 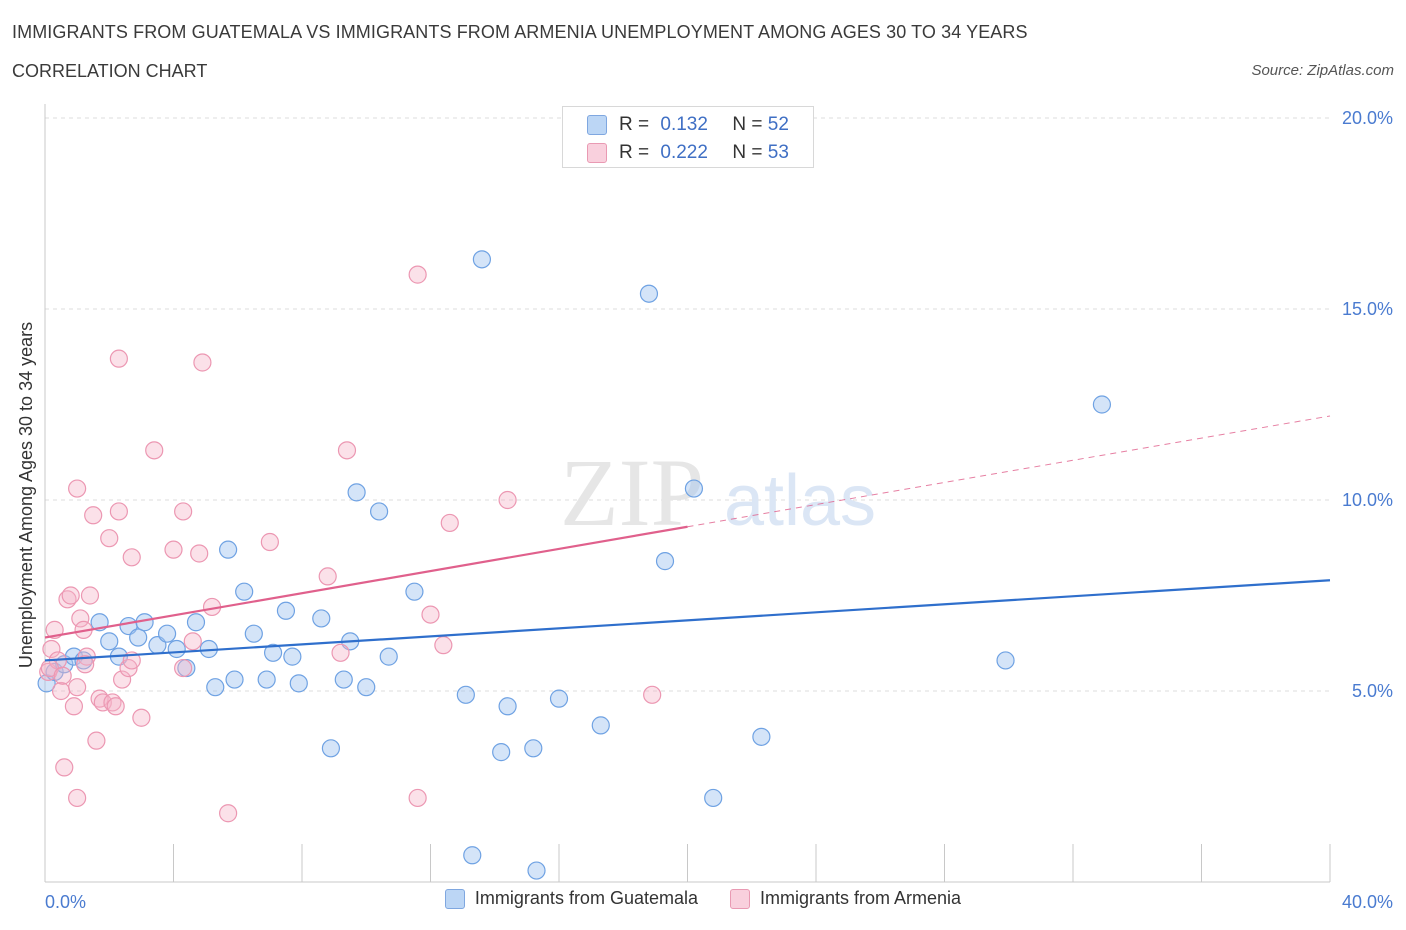 What do you see at coordinates (632, 492) in the screenshot?
I see `watermark-zip: ZIP` at bounding box center [632, 492].